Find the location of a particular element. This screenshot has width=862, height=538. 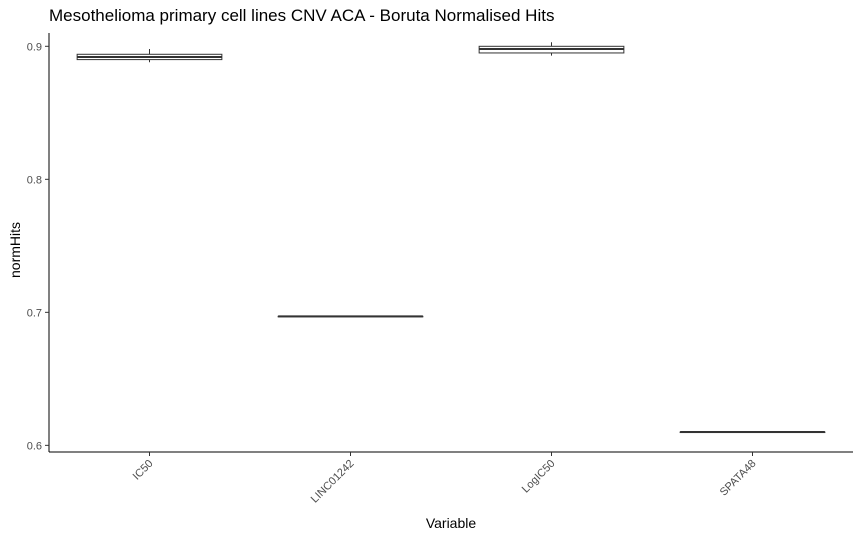

y-tick-label: 0.8 is located at coordinates (34, 180).